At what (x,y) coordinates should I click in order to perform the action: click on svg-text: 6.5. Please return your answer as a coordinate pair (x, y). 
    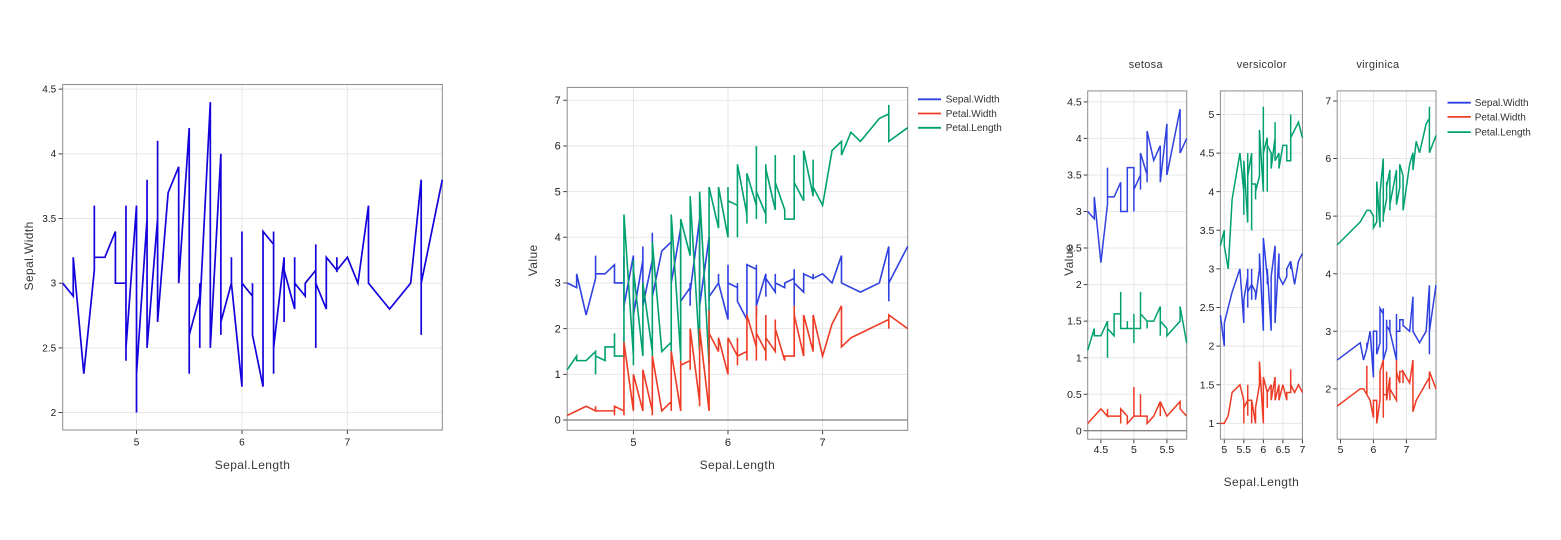
    Looking at the image, I should click on (1283, 450).